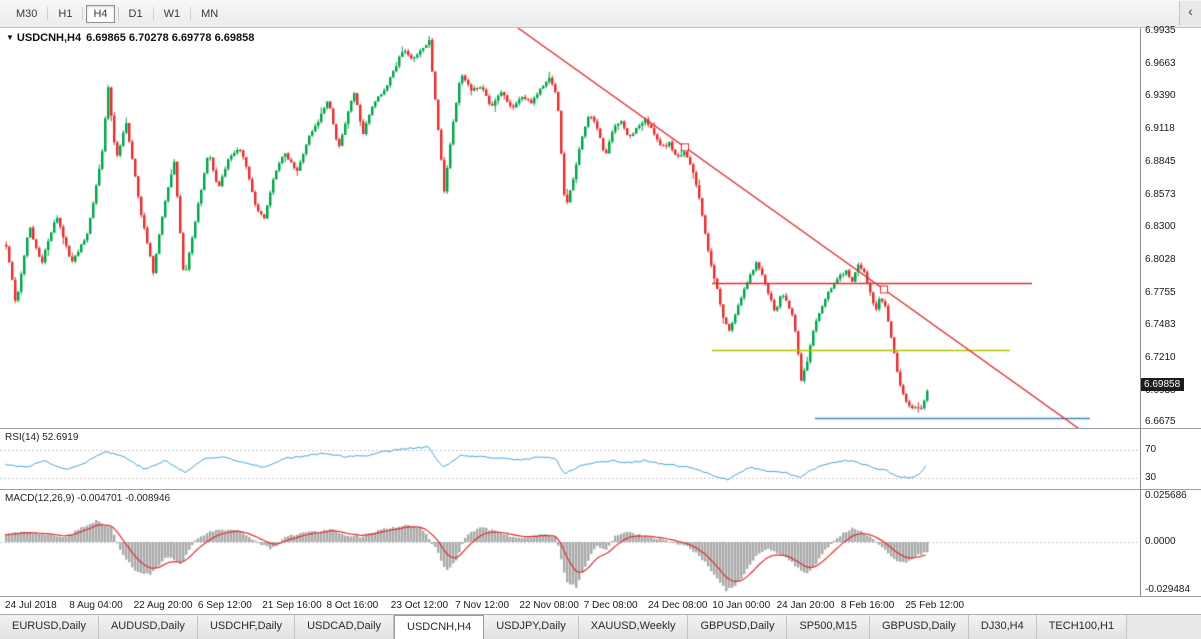  I want to click on rsi-axis-label: 30, so click(1151, 477).